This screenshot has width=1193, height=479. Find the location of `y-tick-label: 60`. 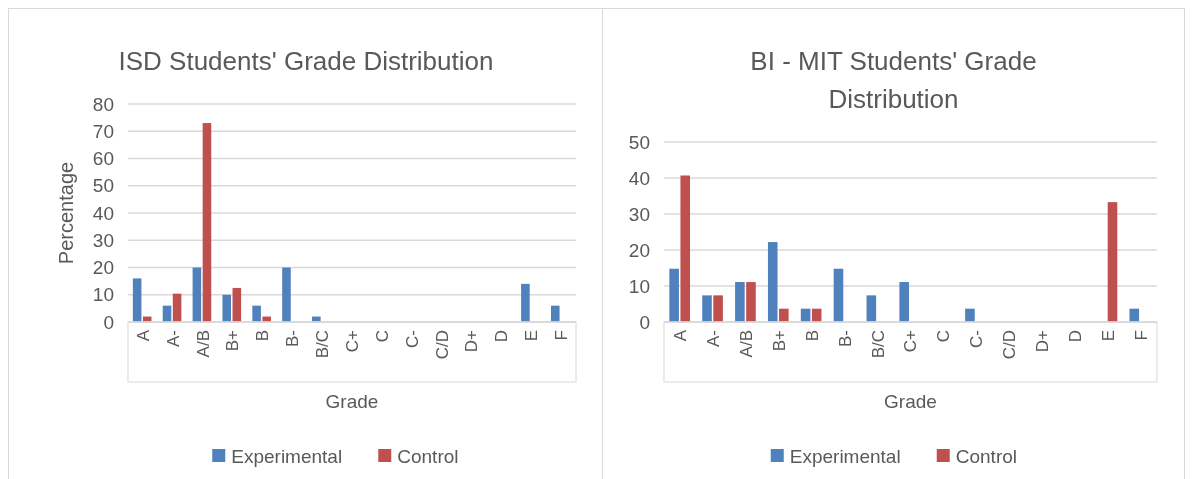

y-tick-label: 60 is located at coordinates (103, 159).